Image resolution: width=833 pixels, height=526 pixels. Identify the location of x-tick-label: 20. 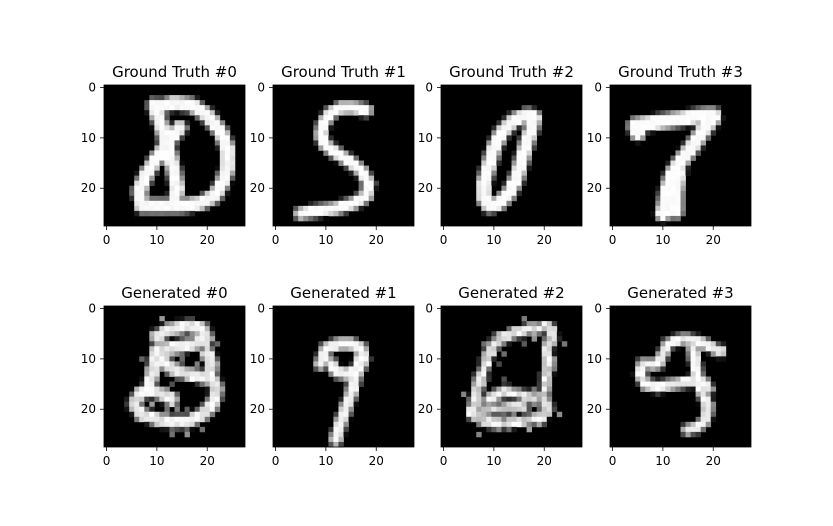
(376, 240).